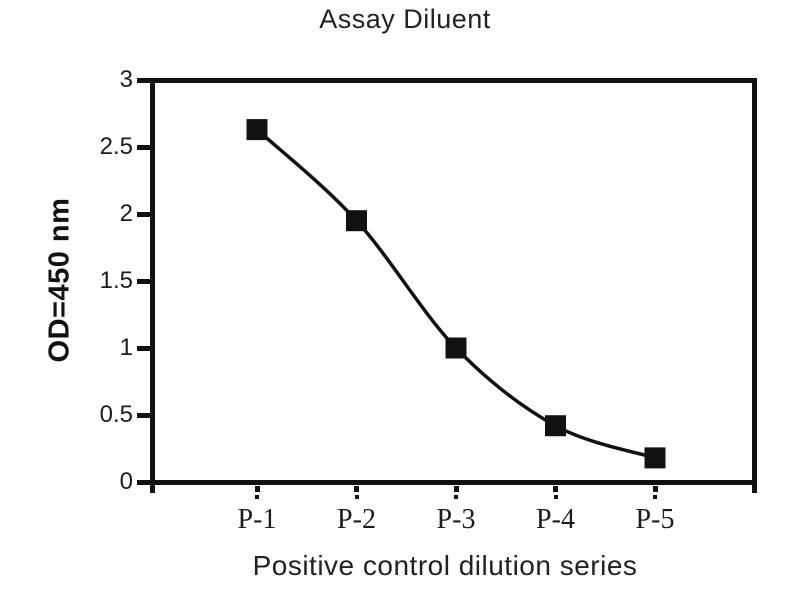 The height and width of the screenshot is (600, 800). What do you see at coordinates (655, 519) in the screenshot?
I see `x-category-label: P-5` at bounding box center [655, 519].